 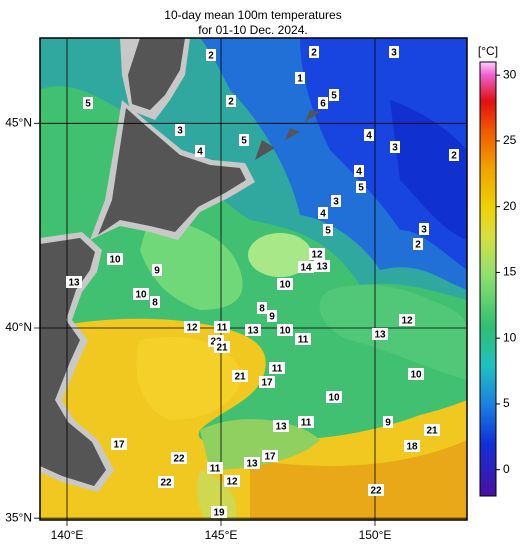 What do you see at coordinates (18, 327) in the screenshot?
I see `lat-label: 40°N` at bounding box center [18, 327].